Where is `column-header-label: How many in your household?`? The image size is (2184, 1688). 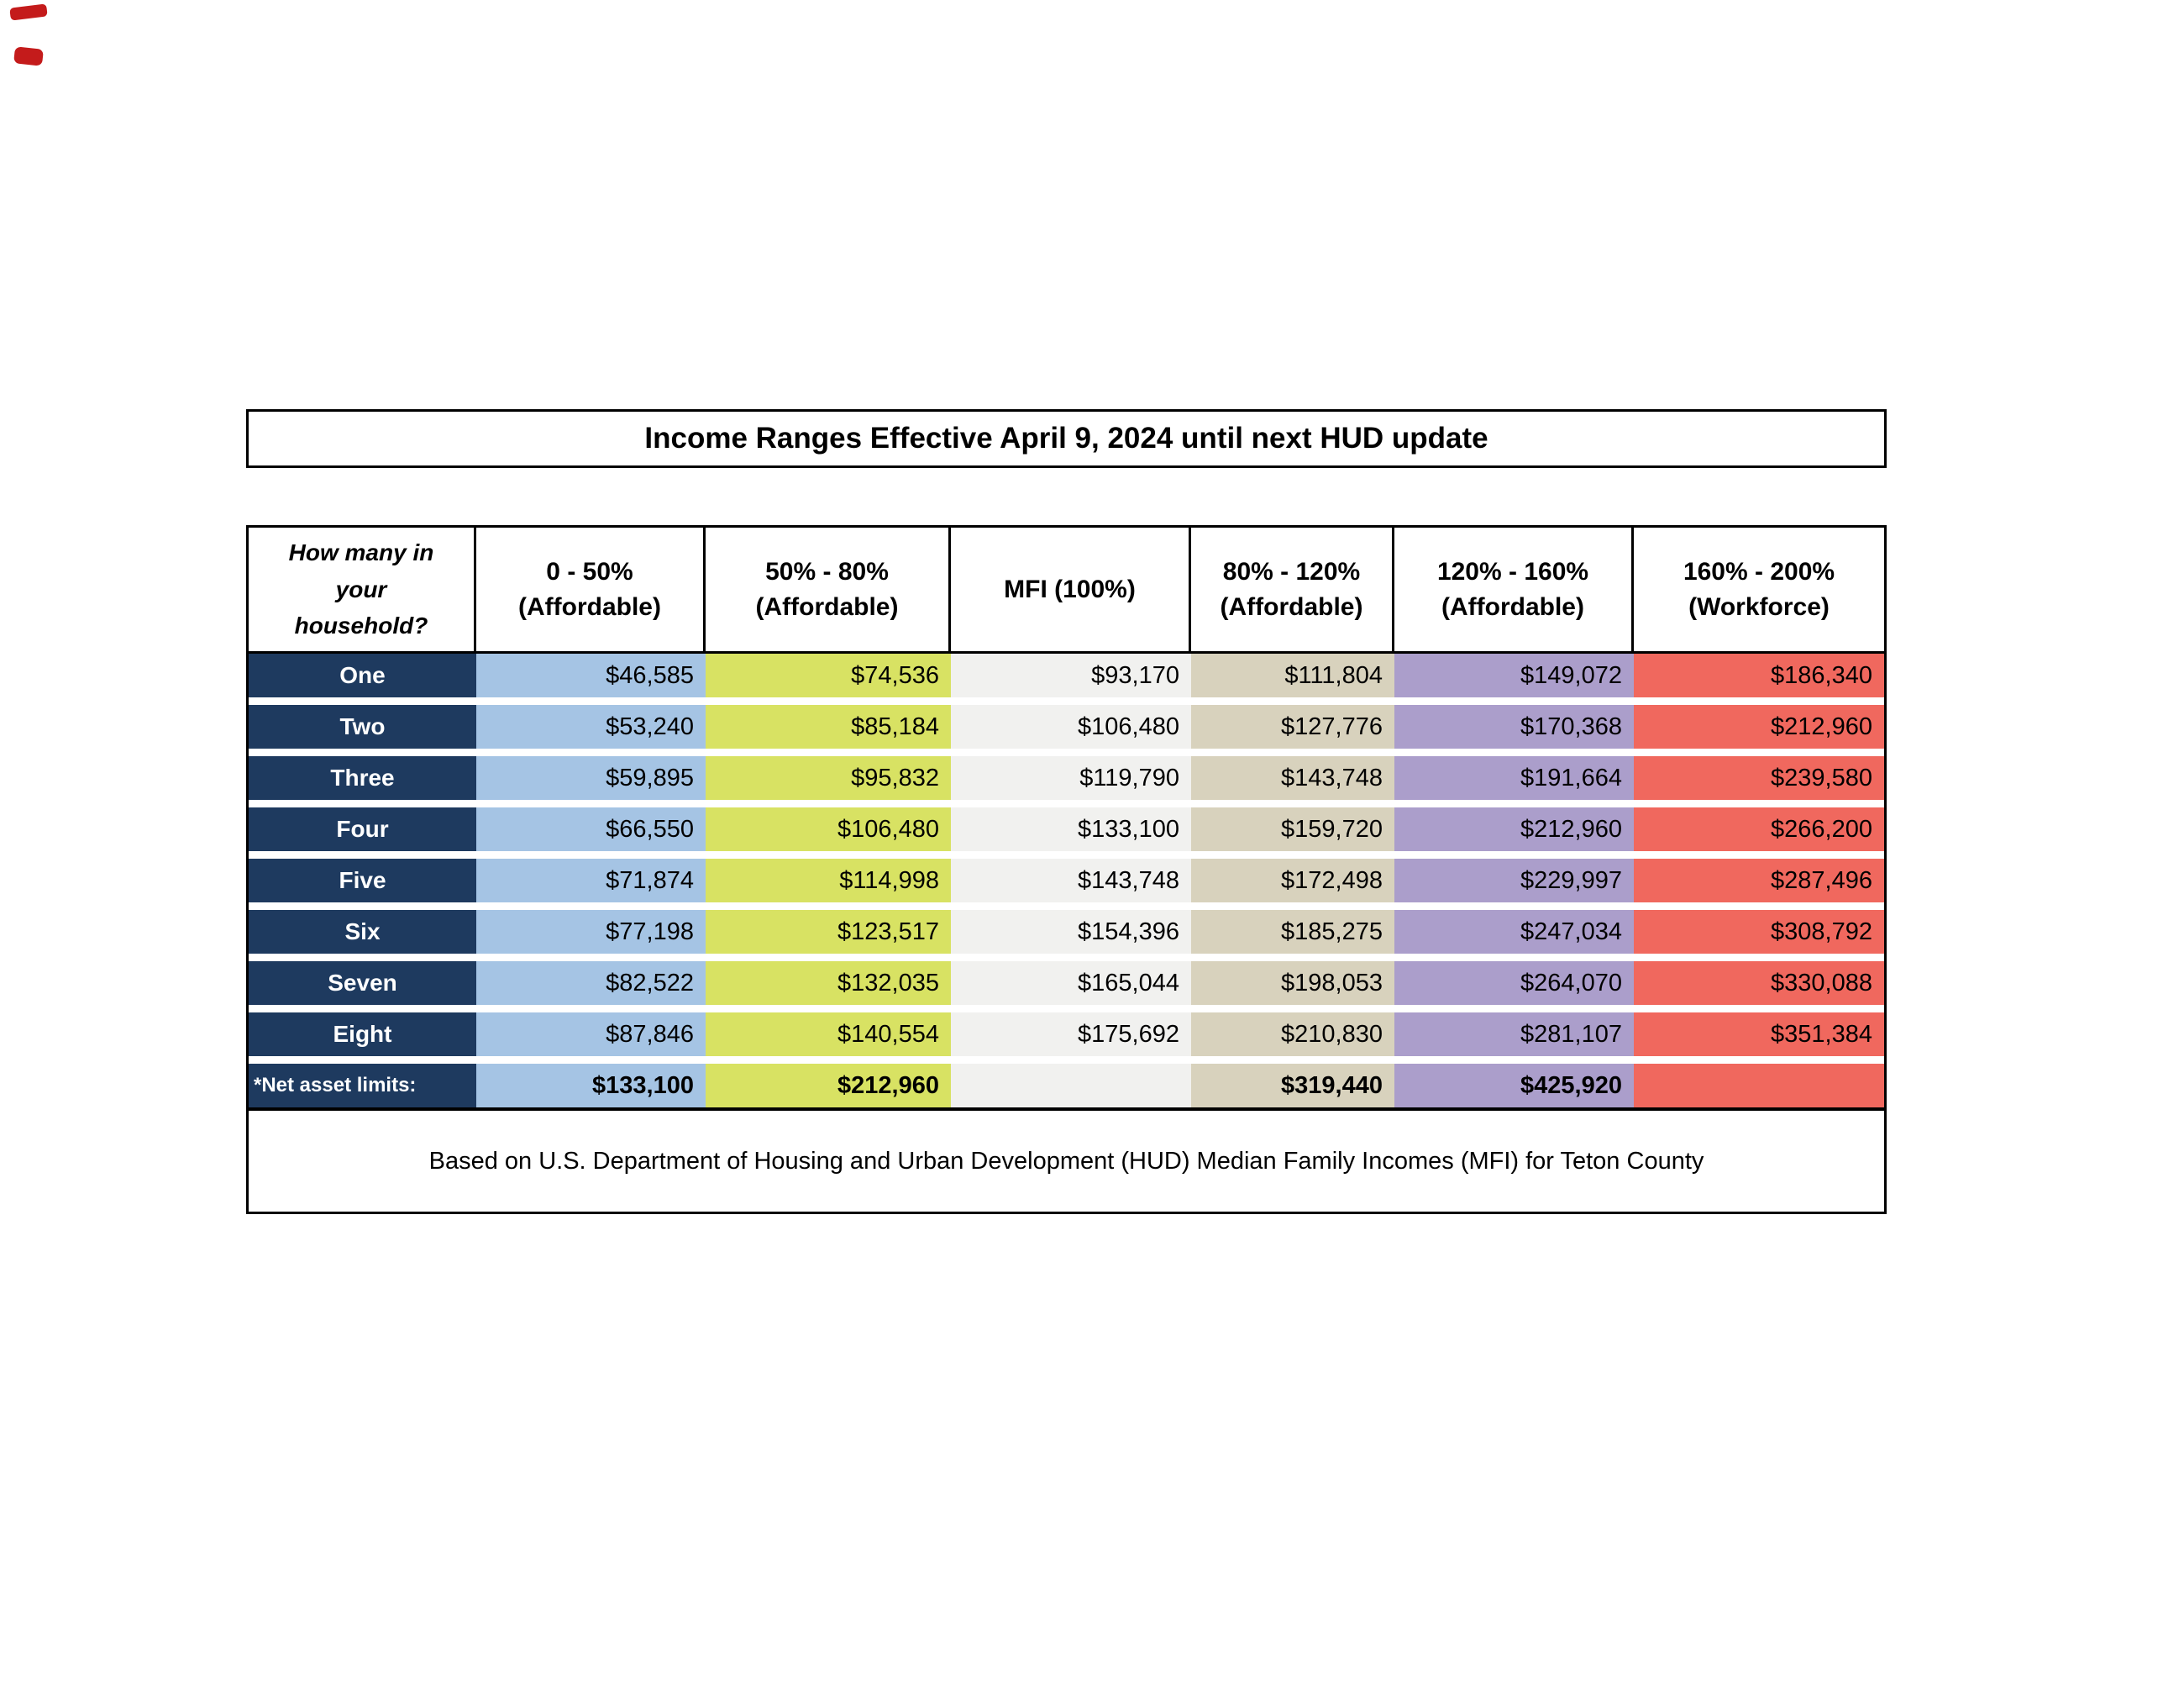
column-header-label: How many in your household? is located at coordinates (361, 589).